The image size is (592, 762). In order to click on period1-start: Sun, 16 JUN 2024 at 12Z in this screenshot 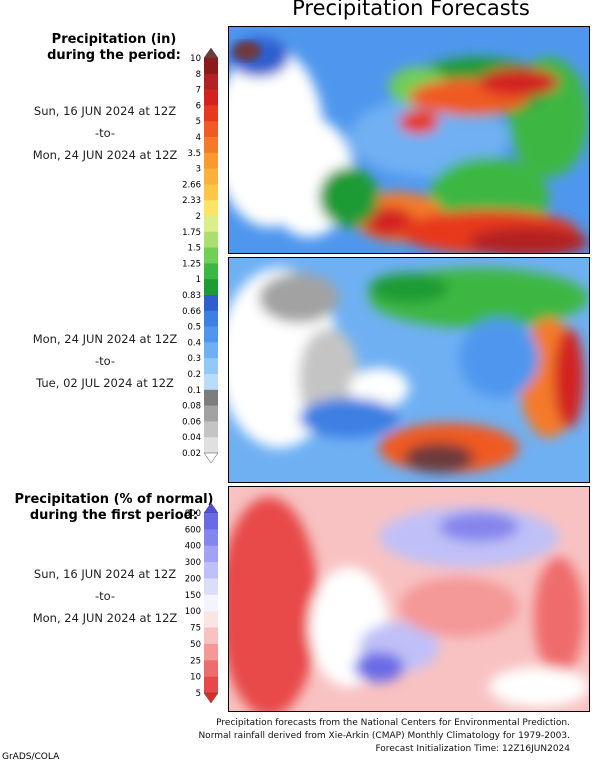, I will do `click(105, 111)`.